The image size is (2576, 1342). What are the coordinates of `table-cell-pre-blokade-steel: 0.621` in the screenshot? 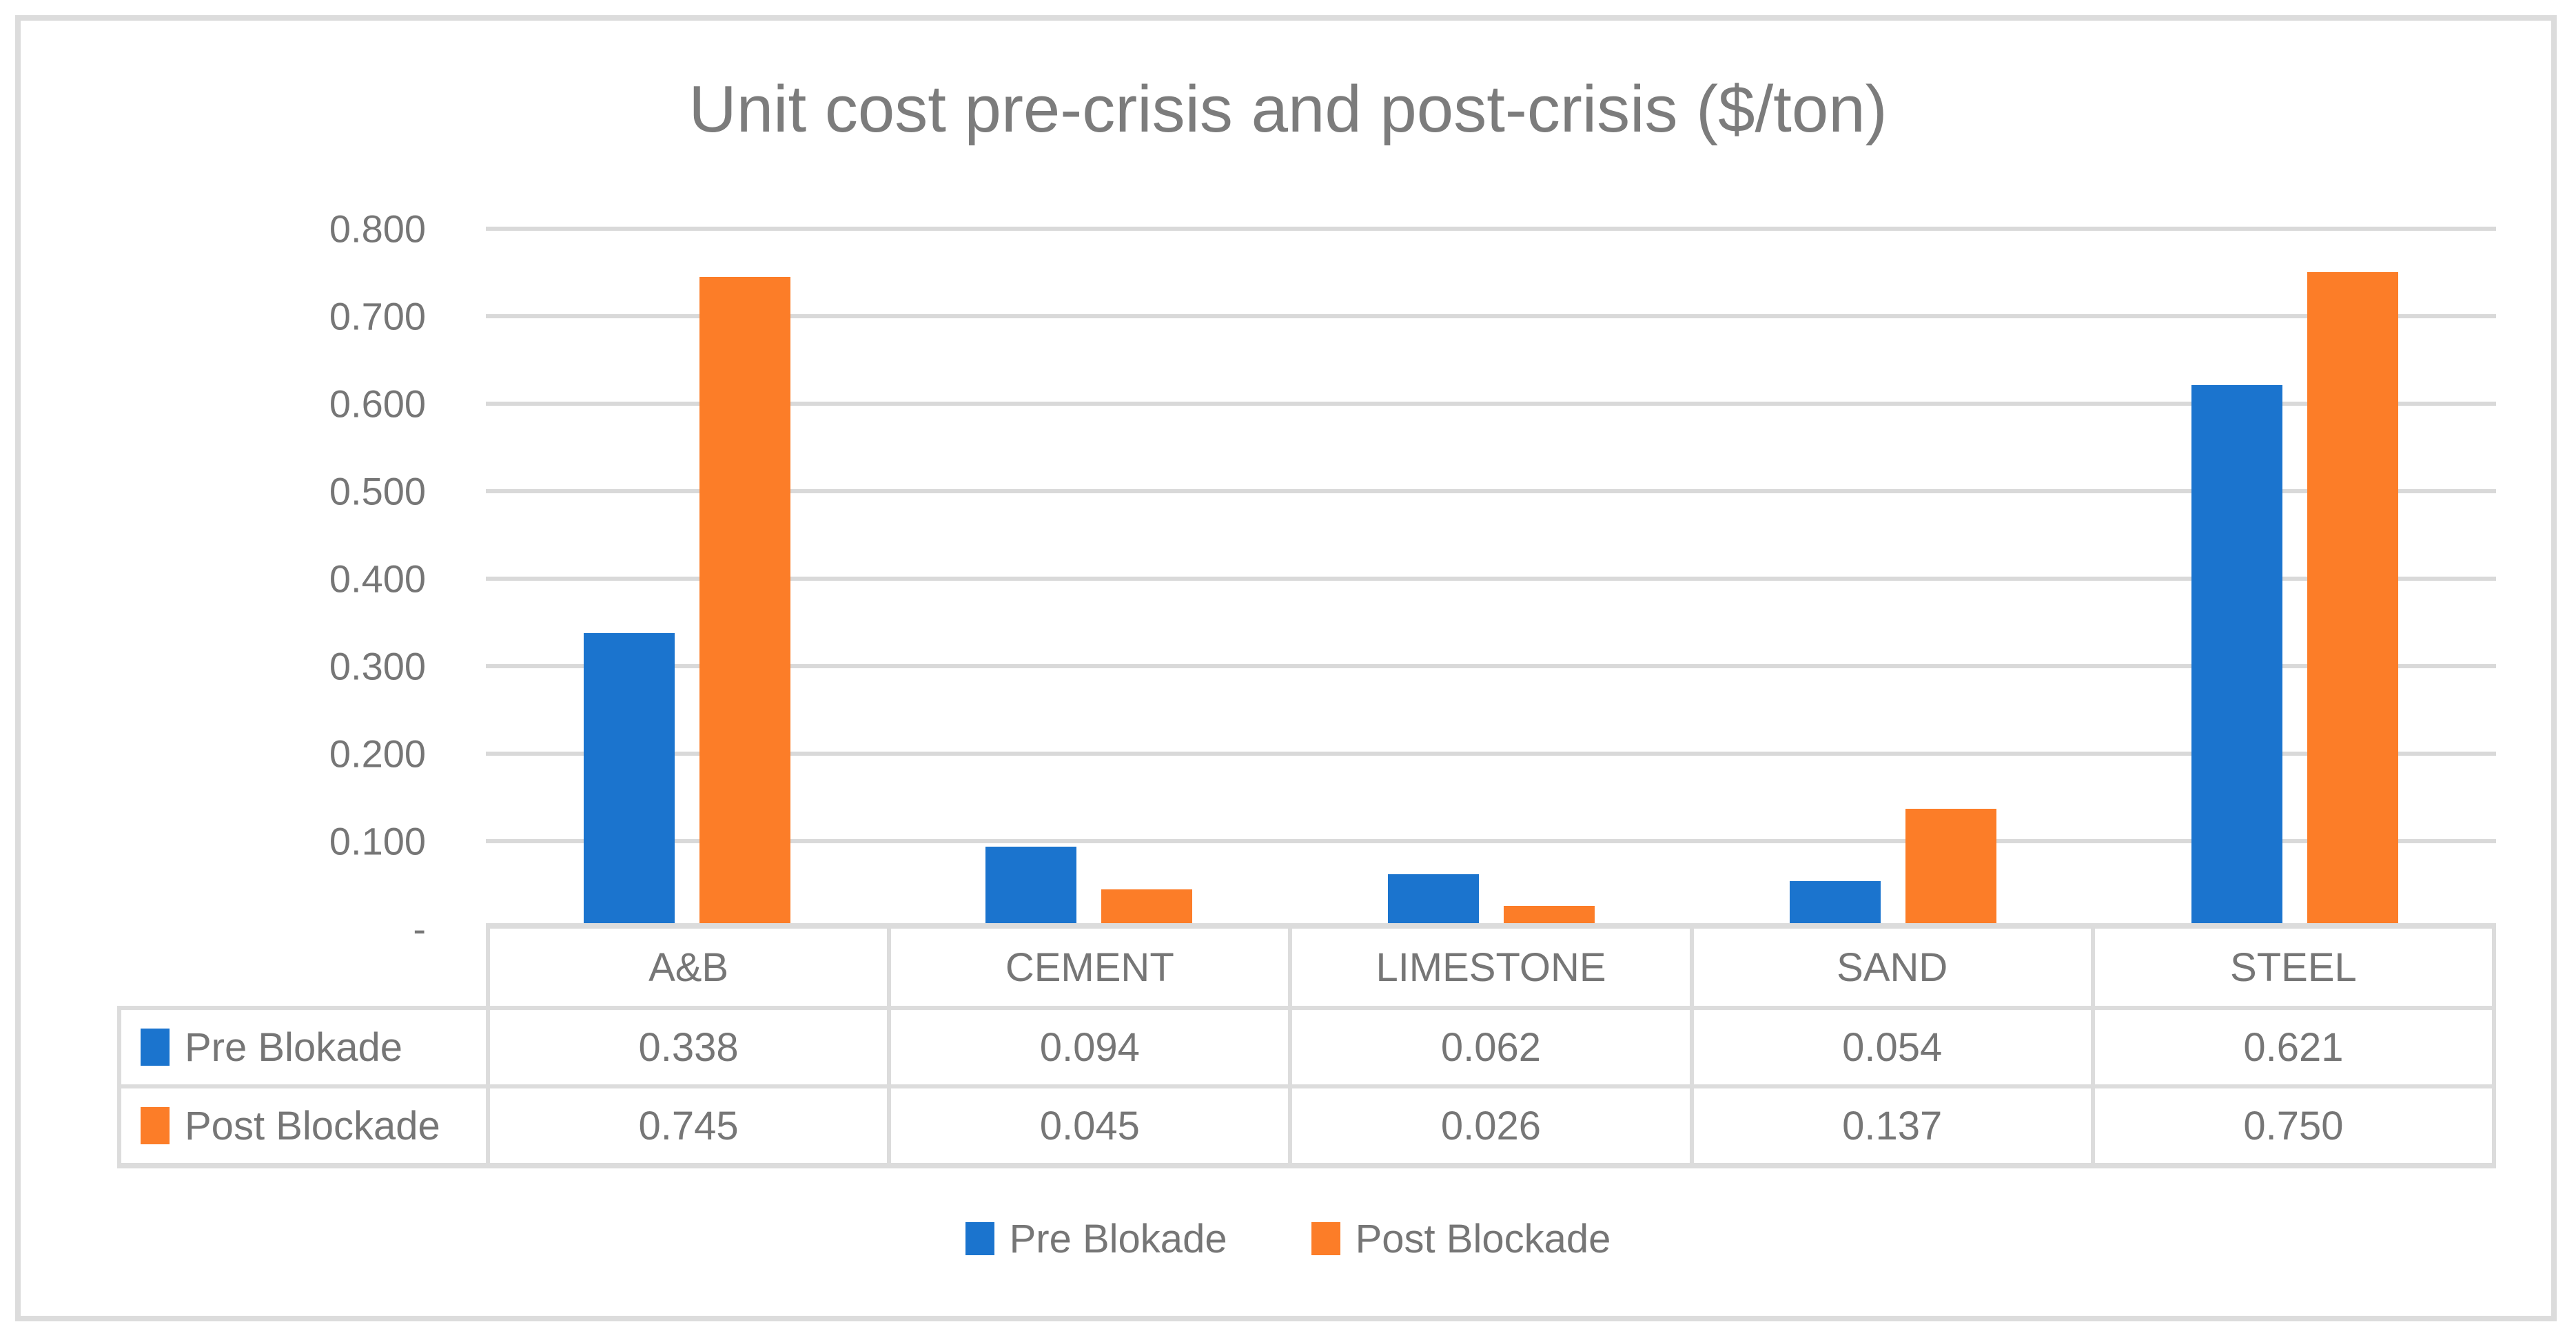 It's located at (2293, 1047).